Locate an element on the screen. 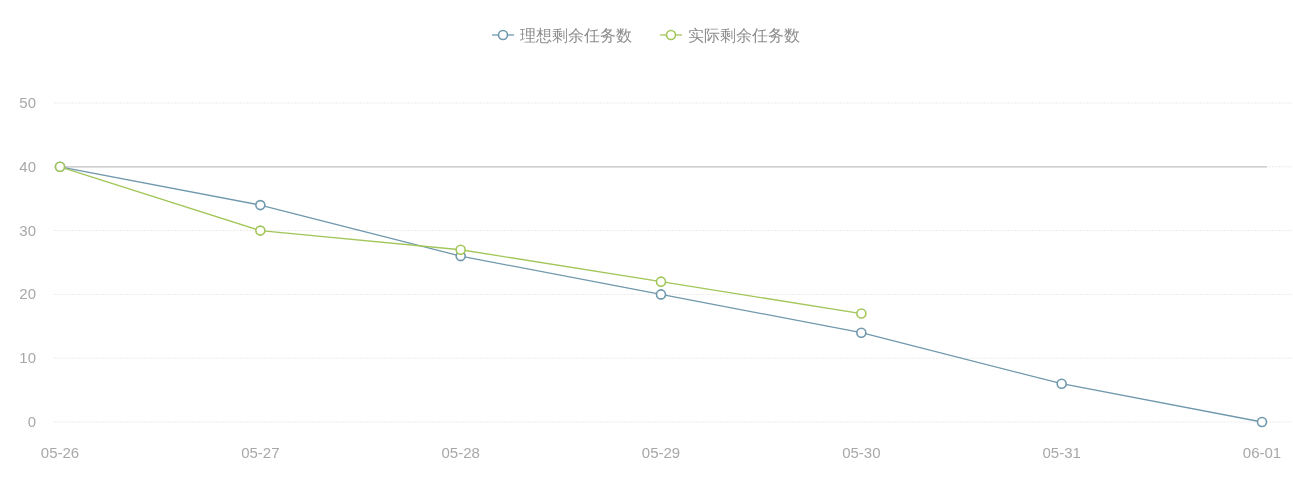 The height and width of the screenshot is (487, 1293). y-tick-label: 30 is located at coordinates (27, 230).